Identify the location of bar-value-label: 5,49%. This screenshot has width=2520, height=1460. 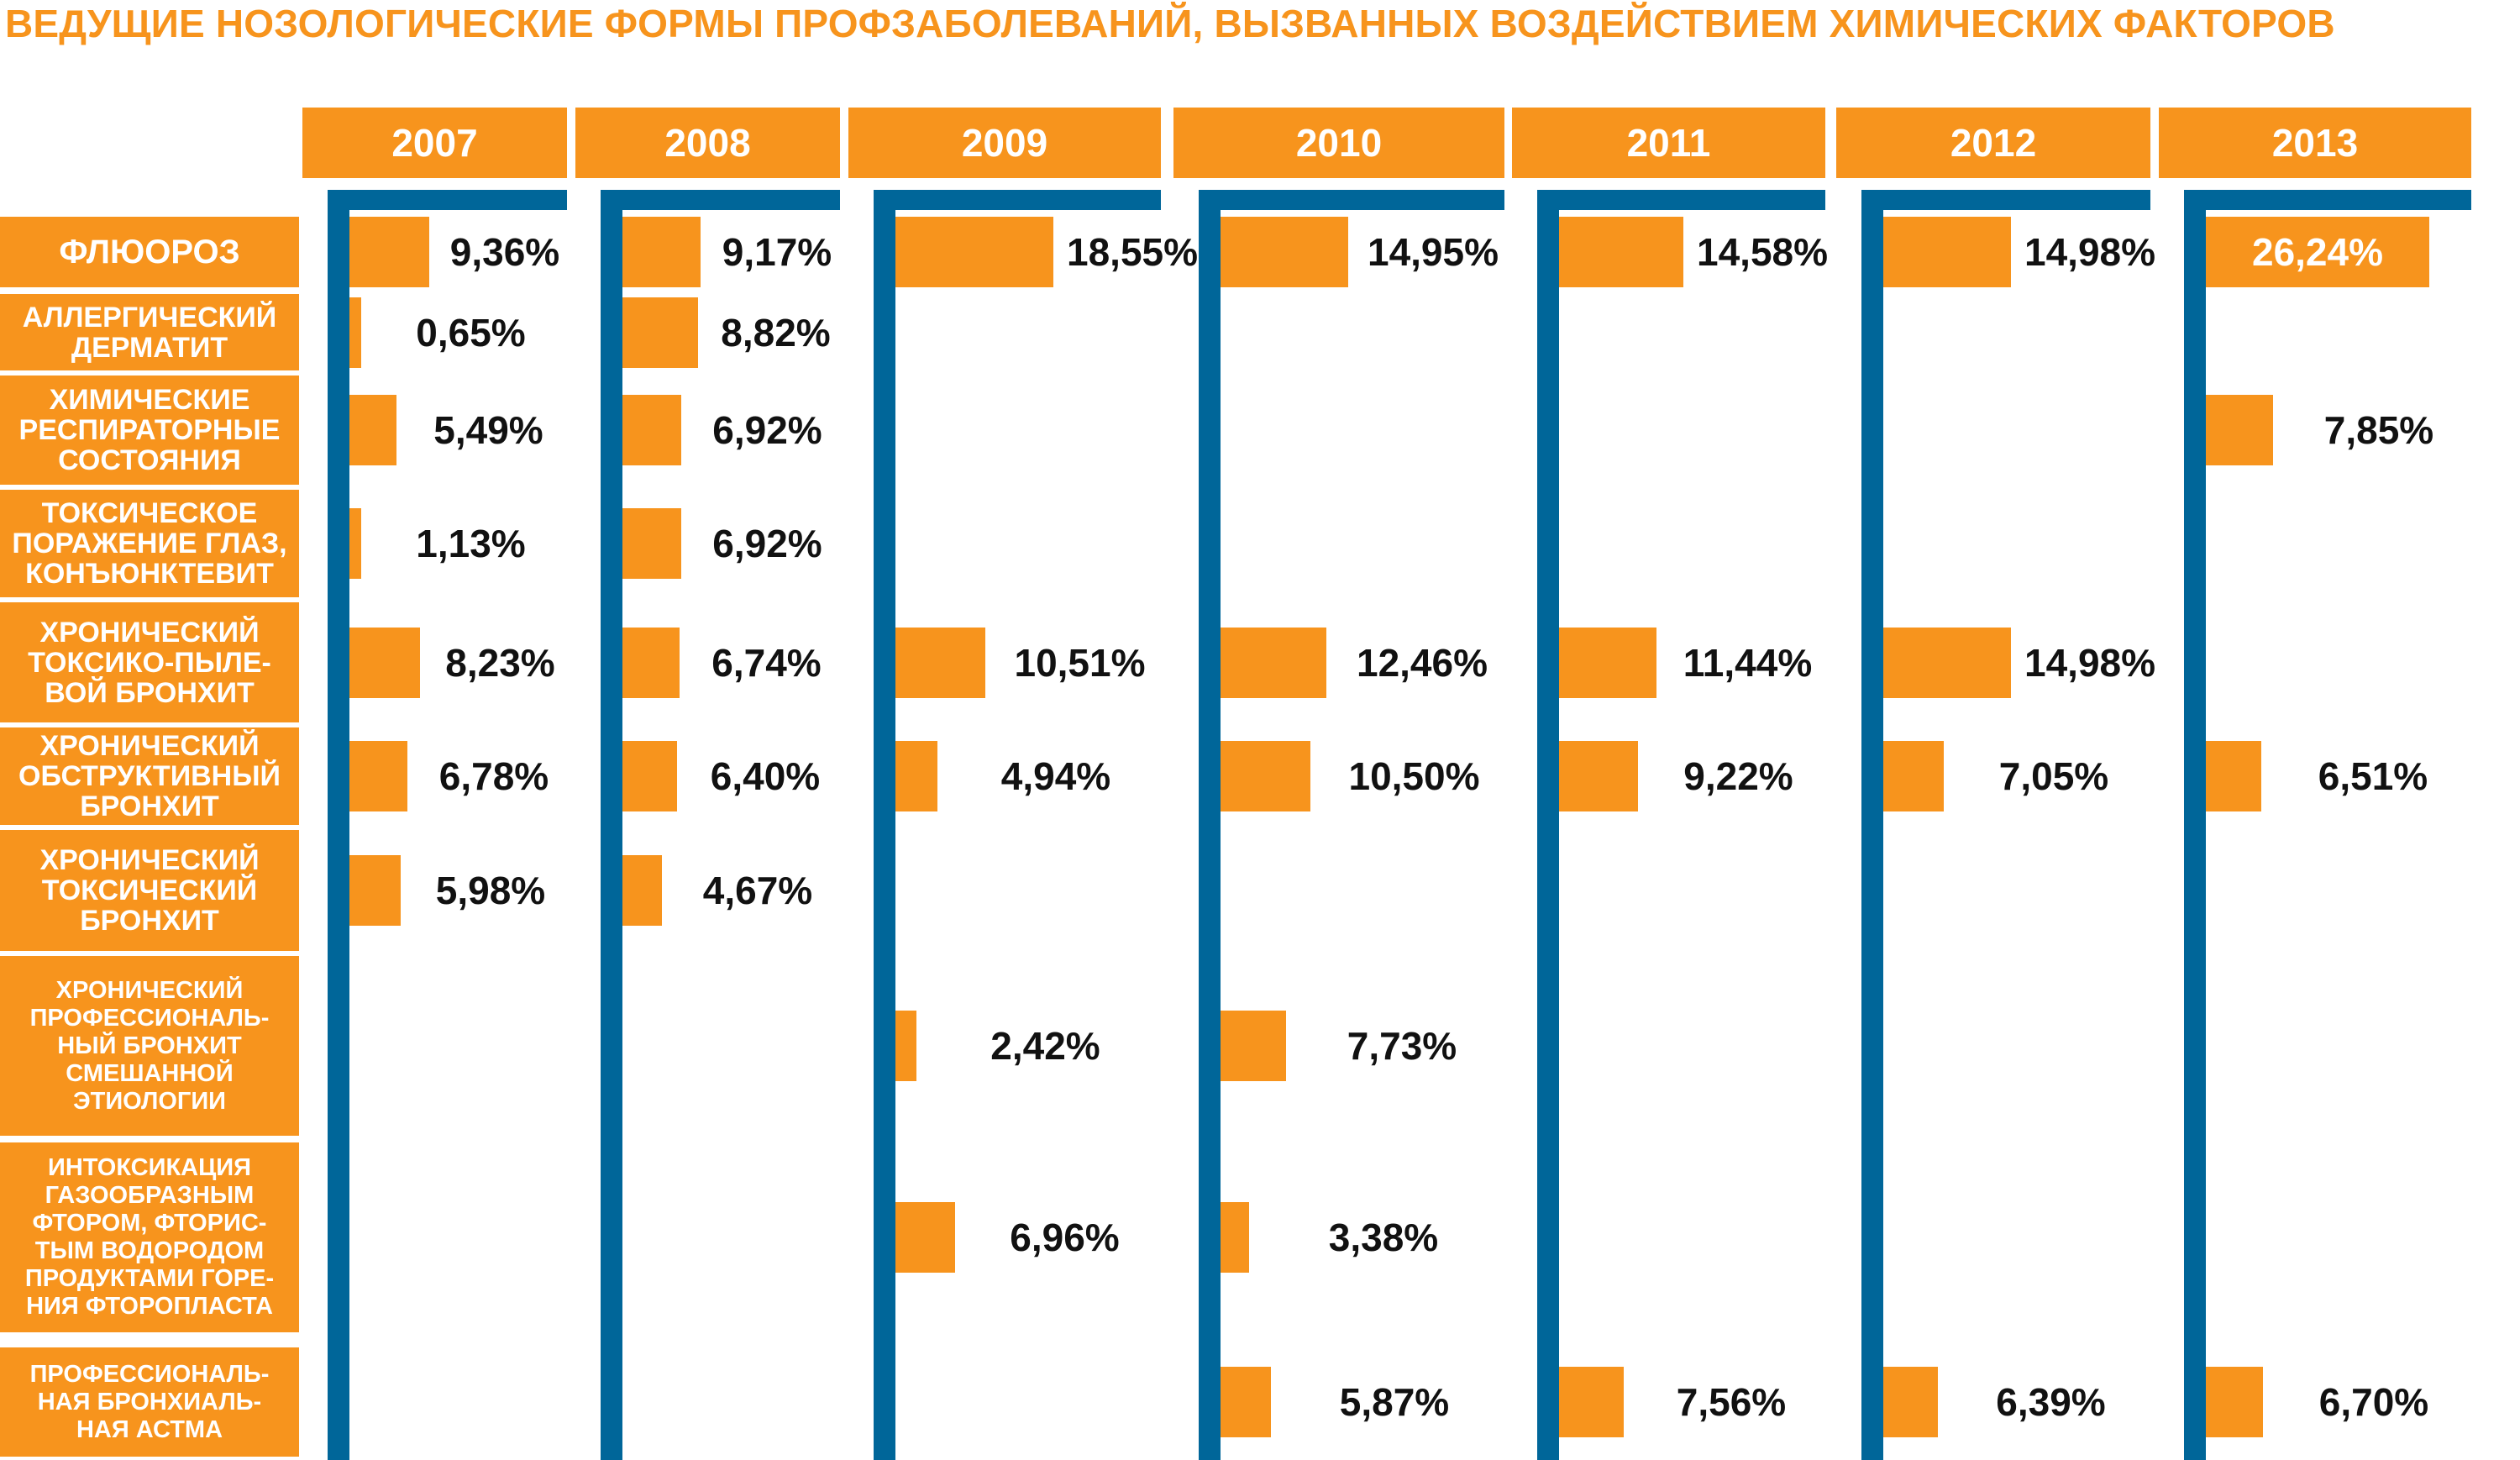
(488, 430).